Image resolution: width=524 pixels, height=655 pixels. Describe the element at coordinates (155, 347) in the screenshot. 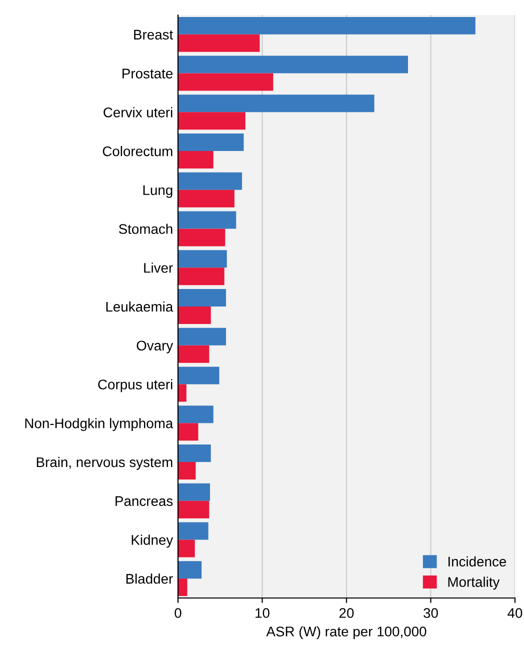

I see `y-tick-label: Ovary` at that location.